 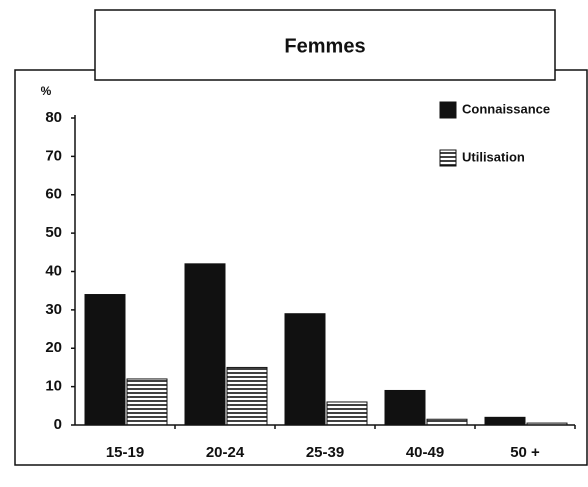 I want to click on y-tick-label: 20, so click(x=53, y=347).